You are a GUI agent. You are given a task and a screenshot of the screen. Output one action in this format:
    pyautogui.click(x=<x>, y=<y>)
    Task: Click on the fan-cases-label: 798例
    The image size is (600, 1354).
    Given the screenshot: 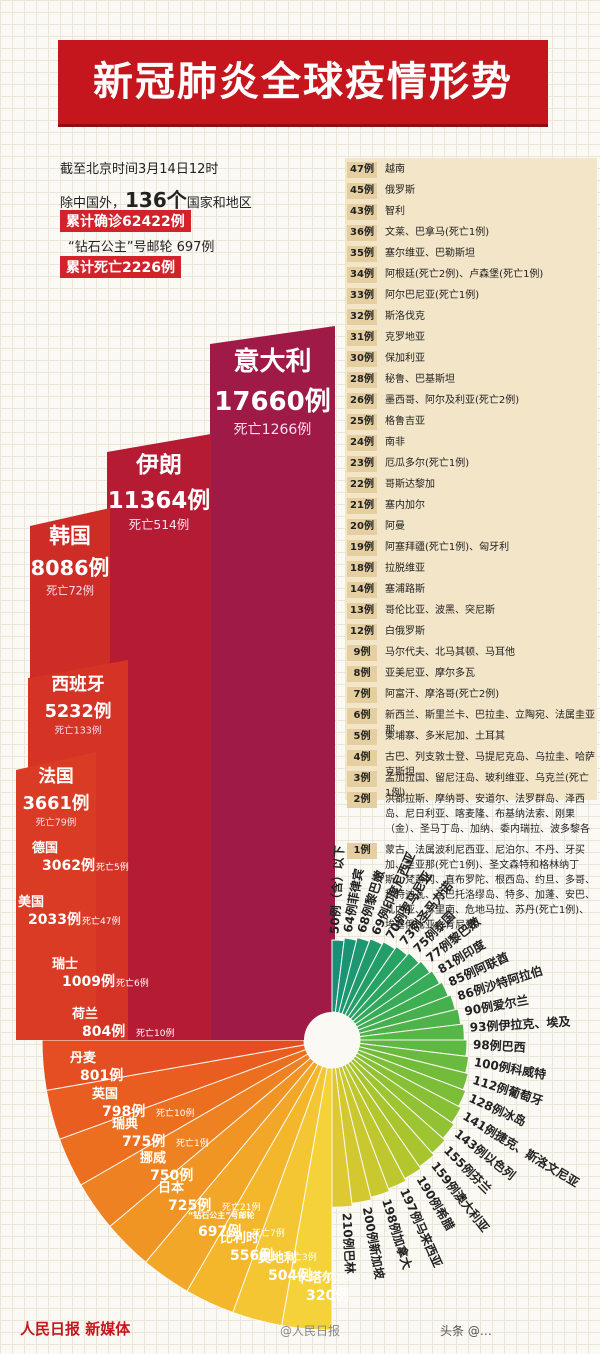 What is the action you would take?
    pyautogui.click(x=123, y=1111)
    